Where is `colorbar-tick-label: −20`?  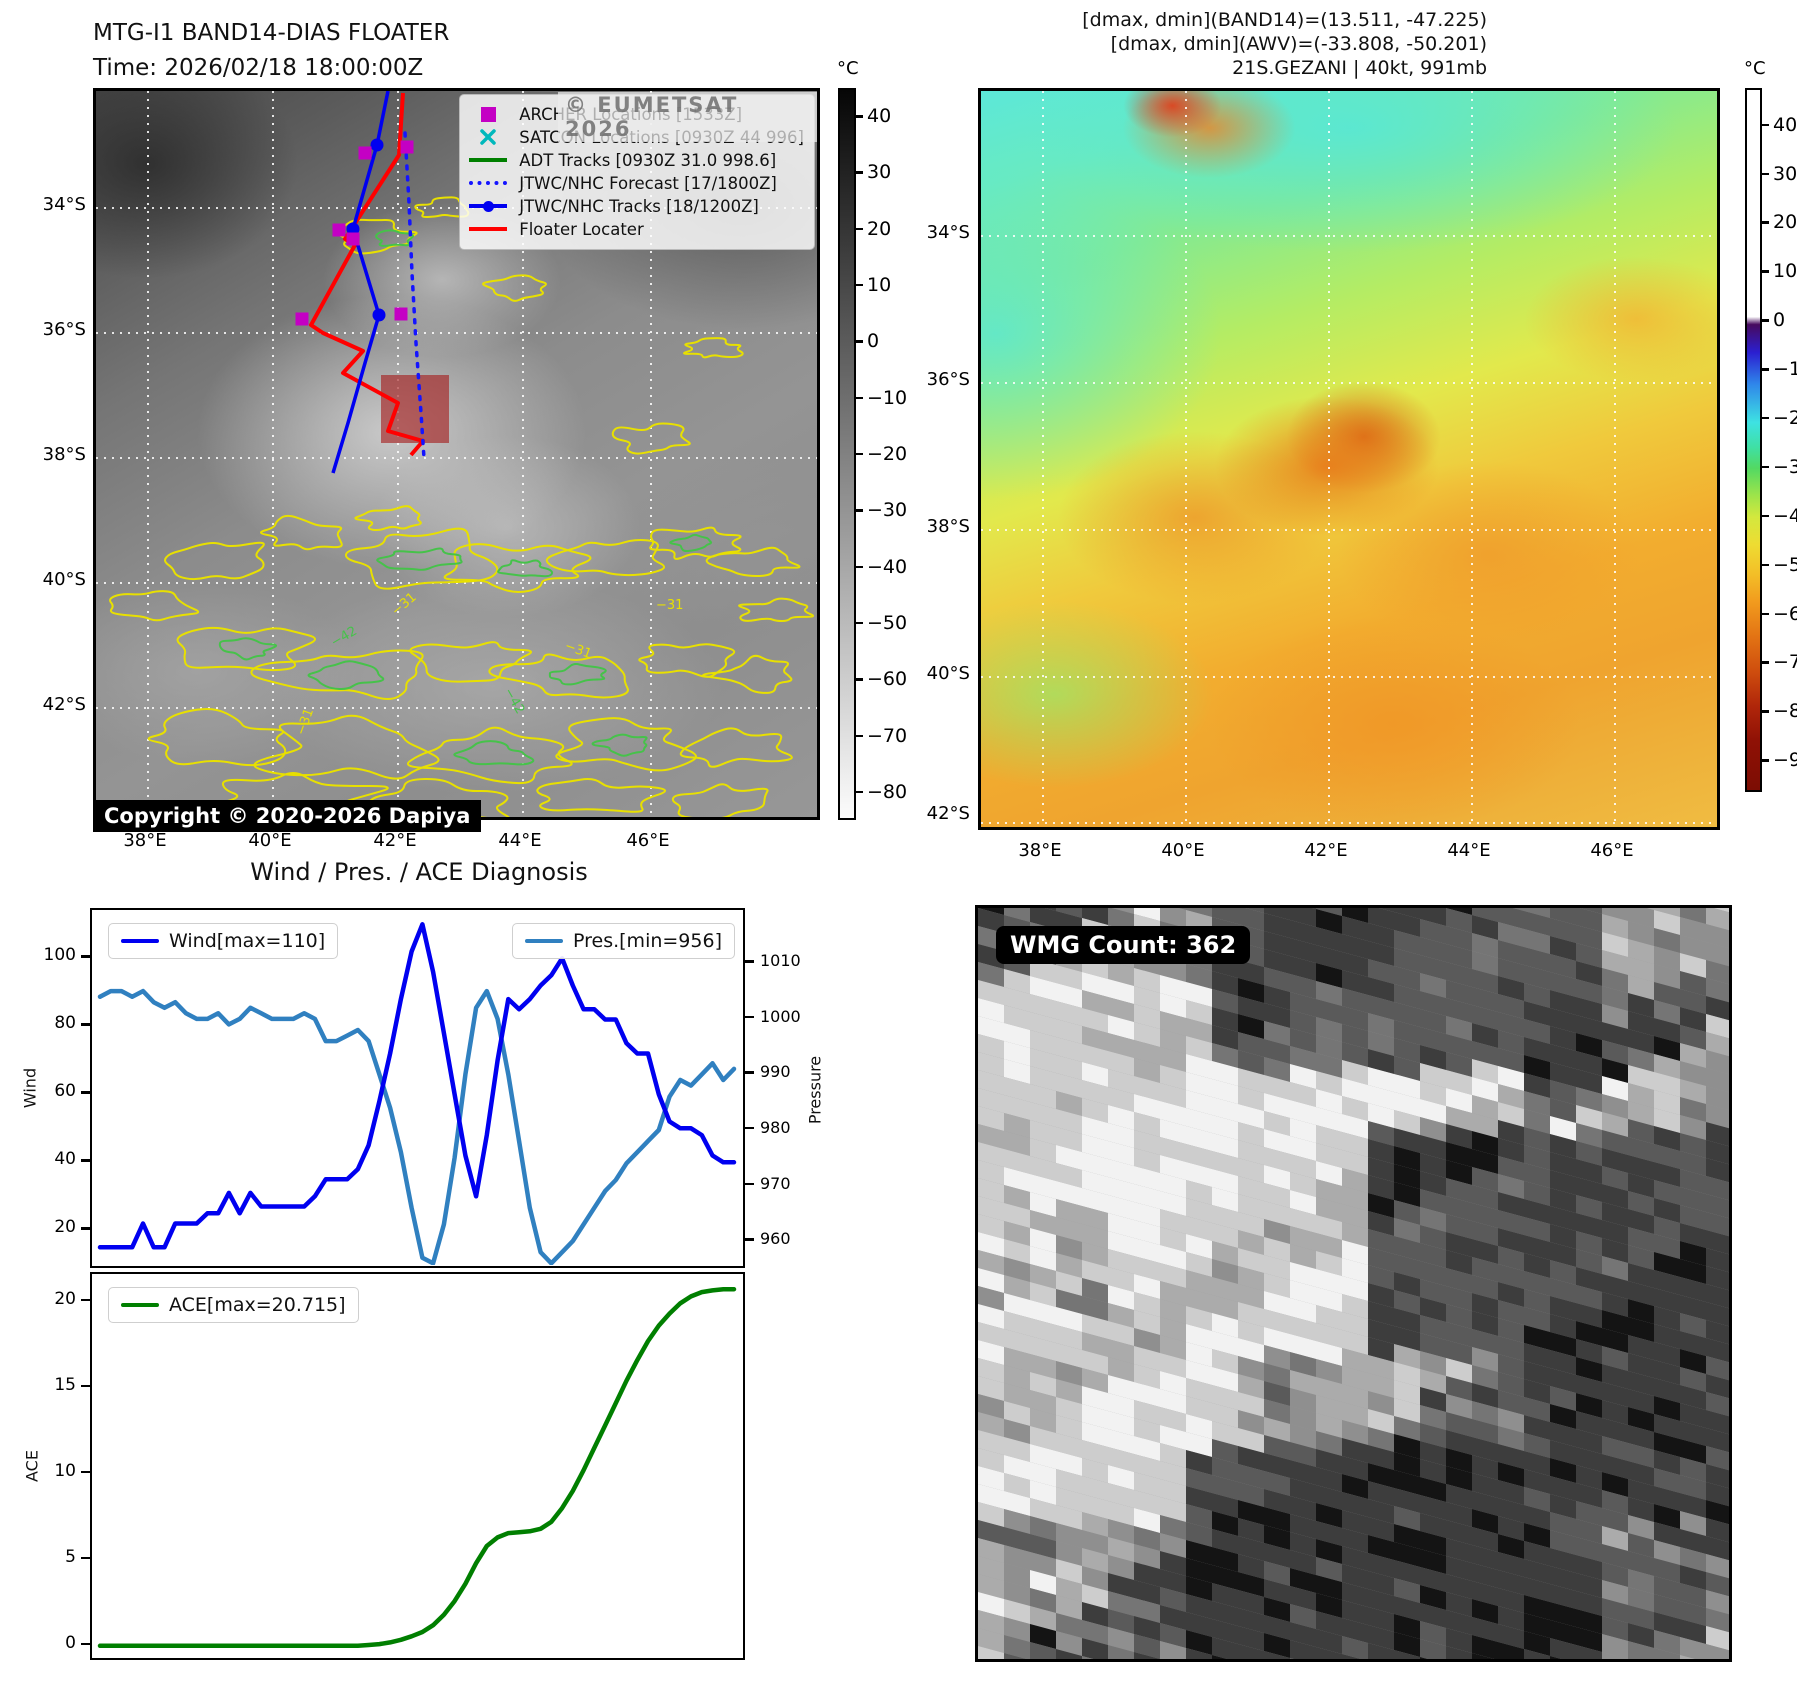
colorbar-tick-label: −20 is located at coordinates (887, 454).